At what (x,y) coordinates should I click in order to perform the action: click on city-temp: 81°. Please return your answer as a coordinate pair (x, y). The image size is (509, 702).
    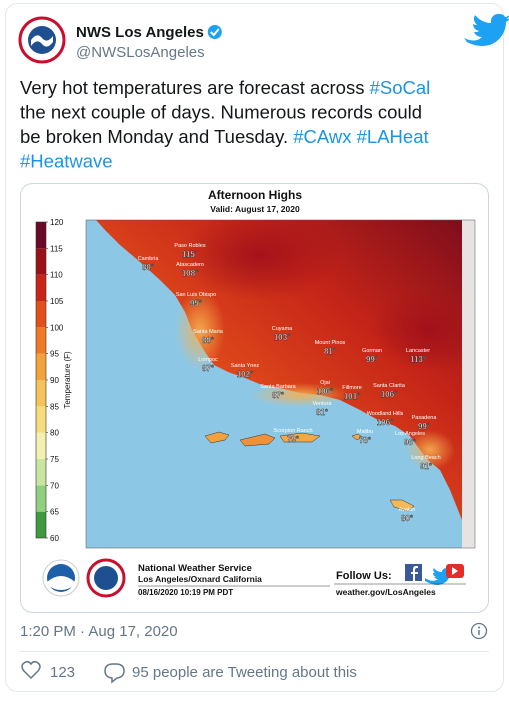
    Looking at the image, I should click on (330, 351).